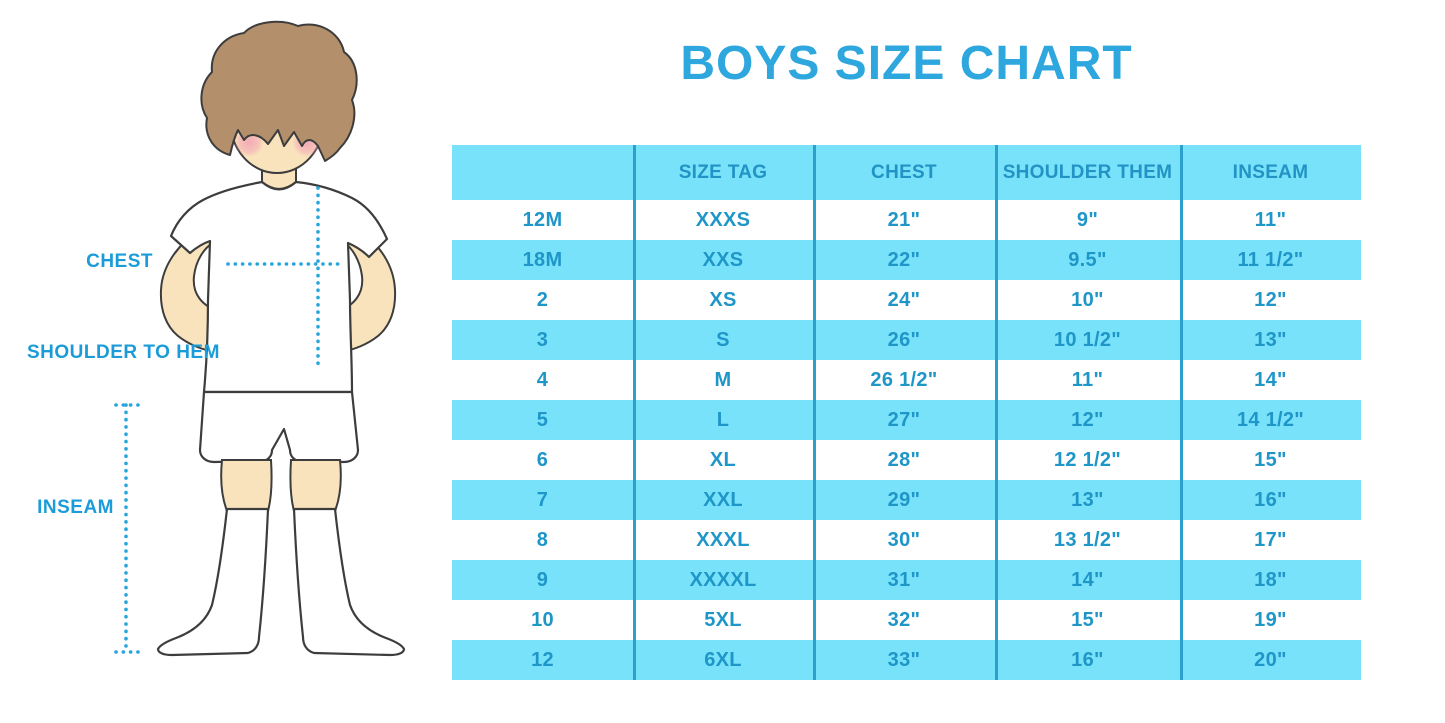 The height and width of the screenshot is (723, 1445). Describe the element at coordinates (349, 582) in the screenshot. I see `right-sock` at that location.